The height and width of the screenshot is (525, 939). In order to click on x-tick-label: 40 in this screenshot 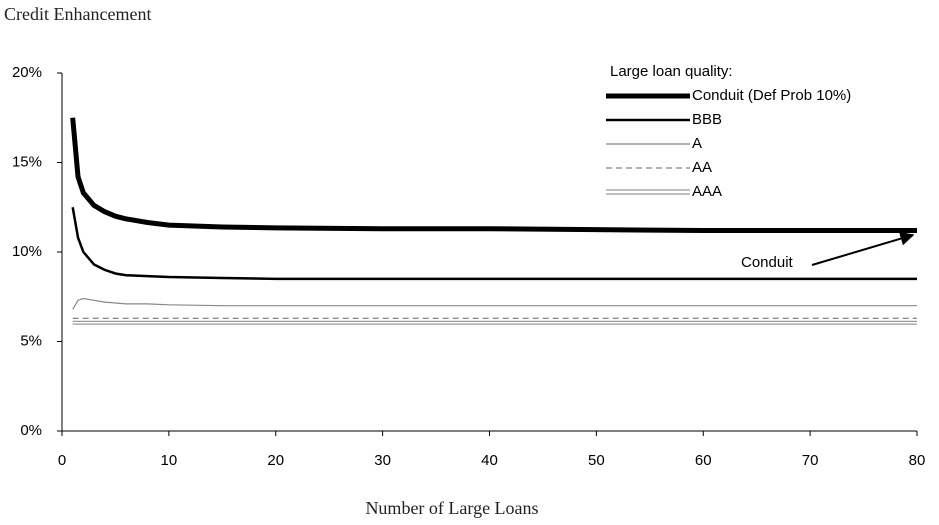, I will do `click(489, 460)`.